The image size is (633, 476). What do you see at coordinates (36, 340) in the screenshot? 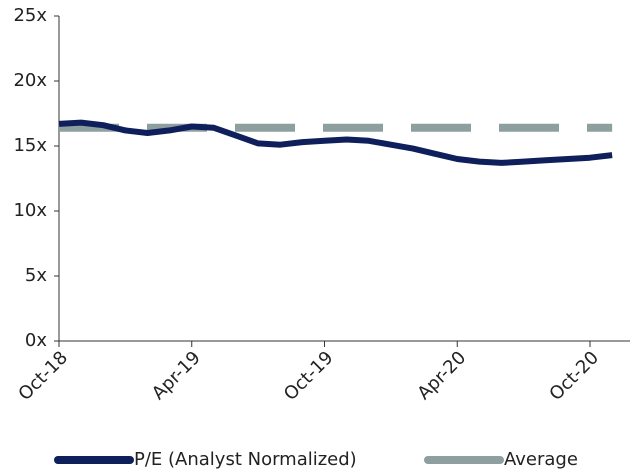
I see `y-tick-label: 0x` at bounding box center [36, 340].